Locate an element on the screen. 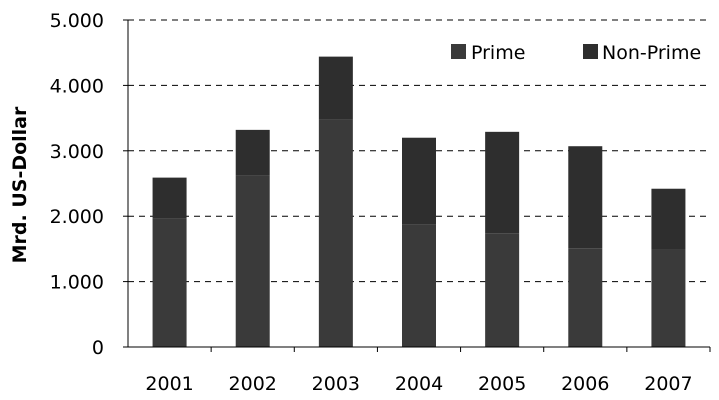 The width and height of the screenshot is (719, 400). bar-non-prime-2001 is located at coordinates (169, 198).